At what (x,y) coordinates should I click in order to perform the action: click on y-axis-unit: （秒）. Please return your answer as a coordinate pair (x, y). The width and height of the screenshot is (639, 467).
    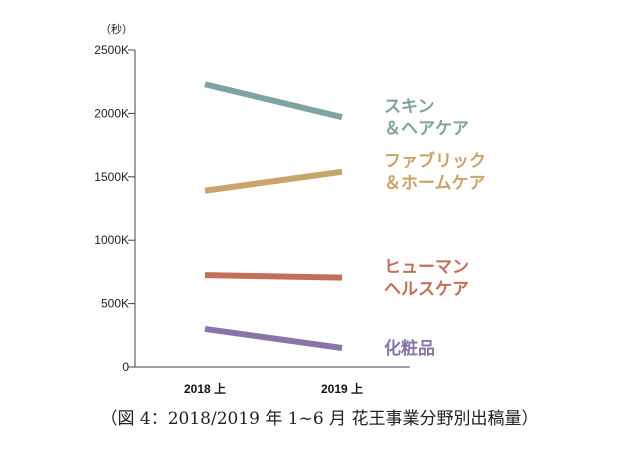
    Looking at the image, I should click on (116, 29).